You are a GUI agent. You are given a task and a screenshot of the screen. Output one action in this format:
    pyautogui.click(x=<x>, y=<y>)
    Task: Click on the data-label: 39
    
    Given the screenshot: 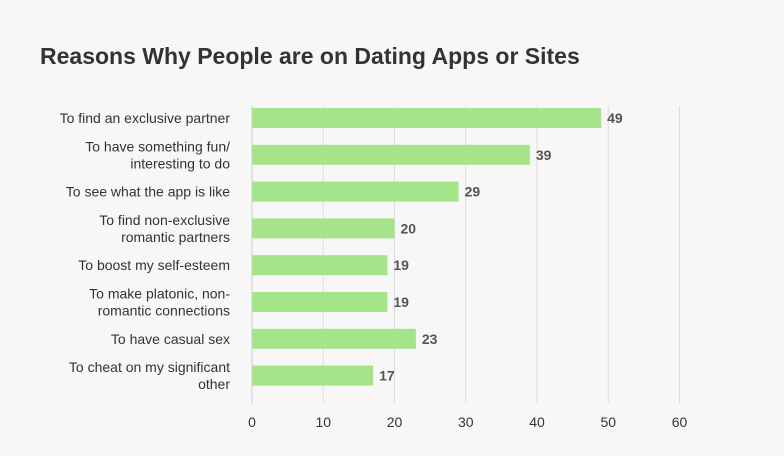 What is the action you would take?
    pyautogui.click(x=544, y=155)
    